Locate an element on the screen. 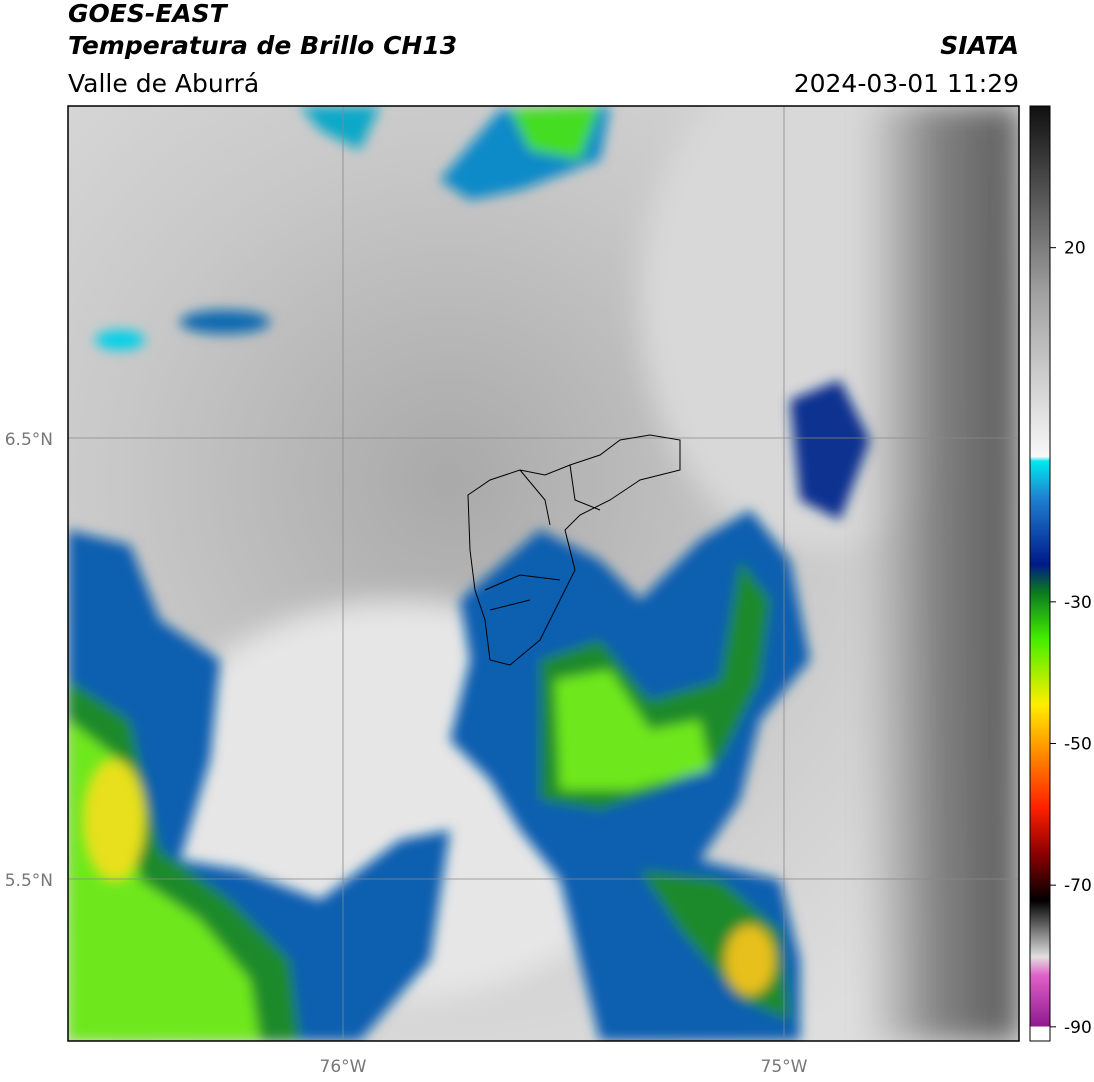 The height and width of the screenshot is (1082, 1094). colorbar-tick-label: -70 is located at coordinates (1078, 886).